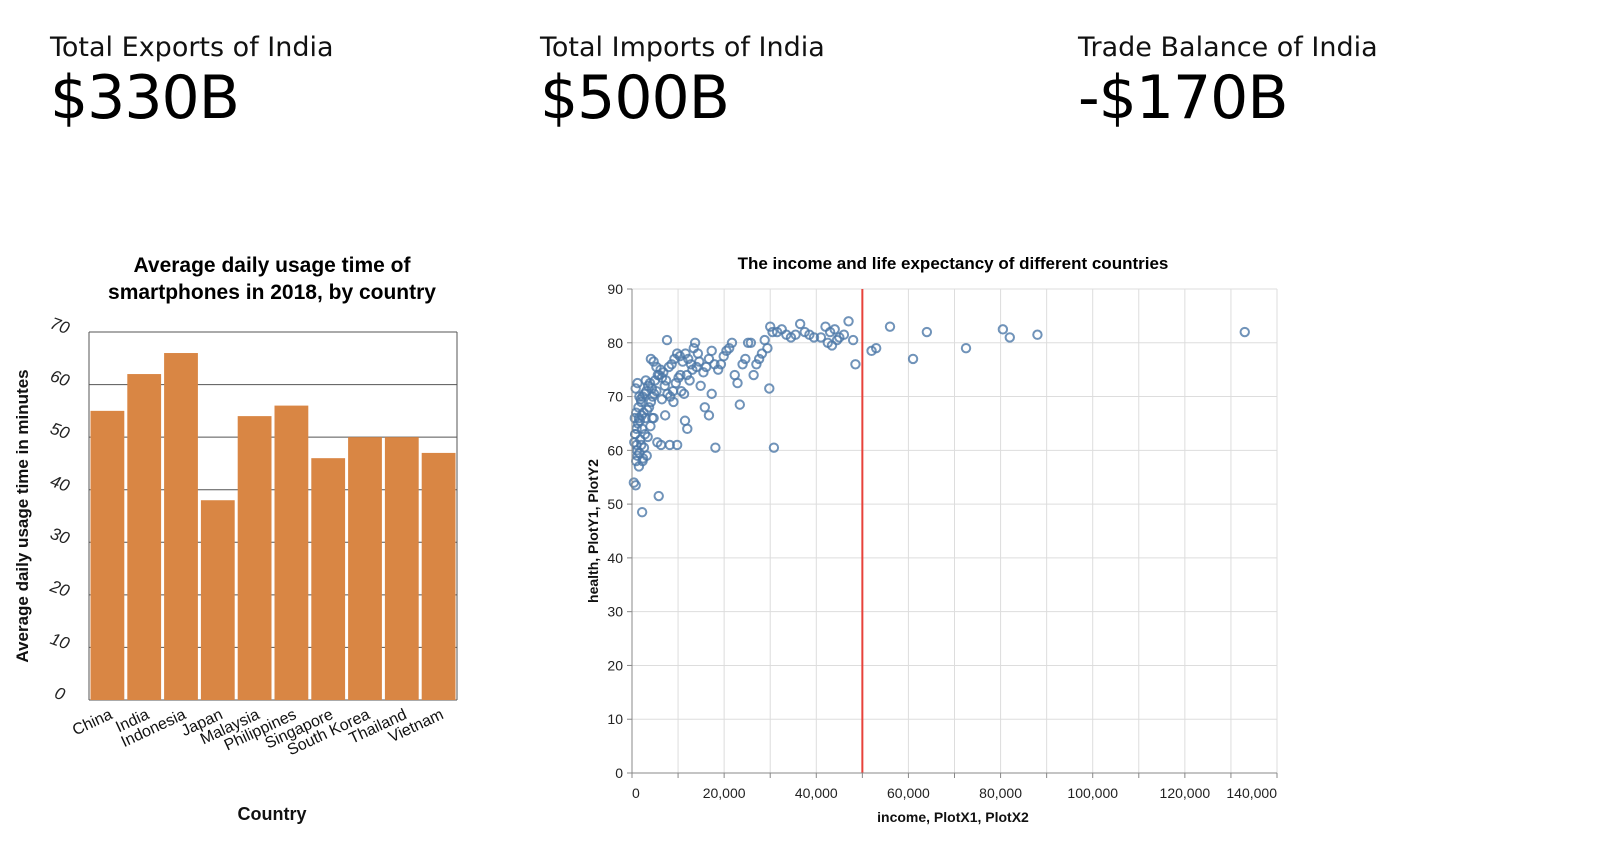 The width and height of the screenshot is (1600, 850). What do you see at coordinates (60, 693) in the screenshot?
I see `bar-ytick-label: 0` at bounding box center [60, 693].